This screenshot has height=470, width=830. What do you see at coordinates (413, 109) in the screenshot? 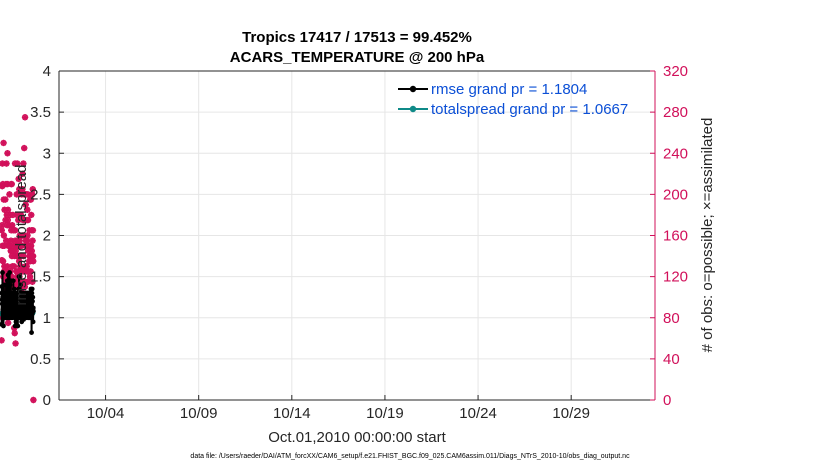
I see `legend-spread-marker` at bounding box center [413, 109].